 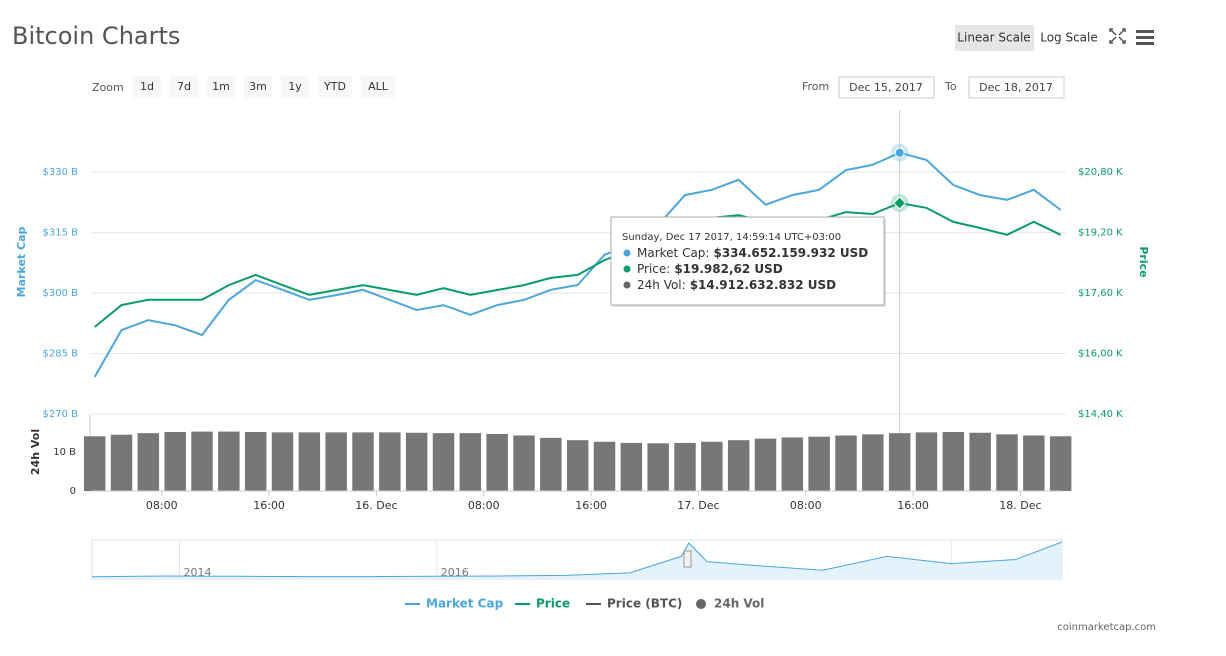 I want to click on from-date: Dec 15, 2017, so click(x=886, y=87).